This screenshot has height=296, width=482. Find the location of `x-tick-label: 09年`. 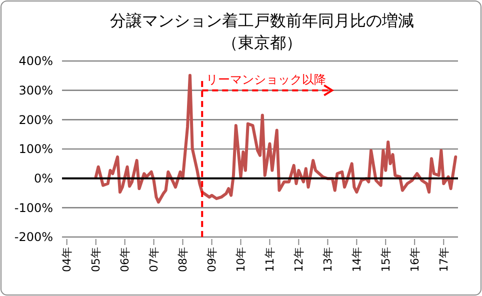

x-tick-label: 09年 is located at coordinates (212, 259).